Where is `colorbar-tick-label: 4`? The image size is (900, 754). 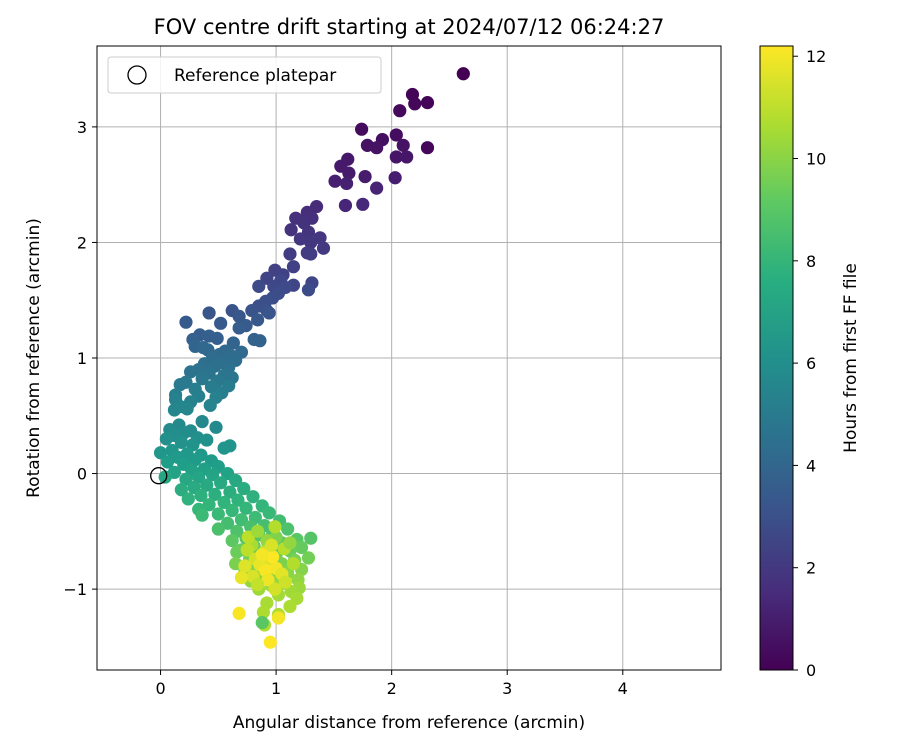 colorbar-tick-label: 4 is located at coordinates (811, 465).